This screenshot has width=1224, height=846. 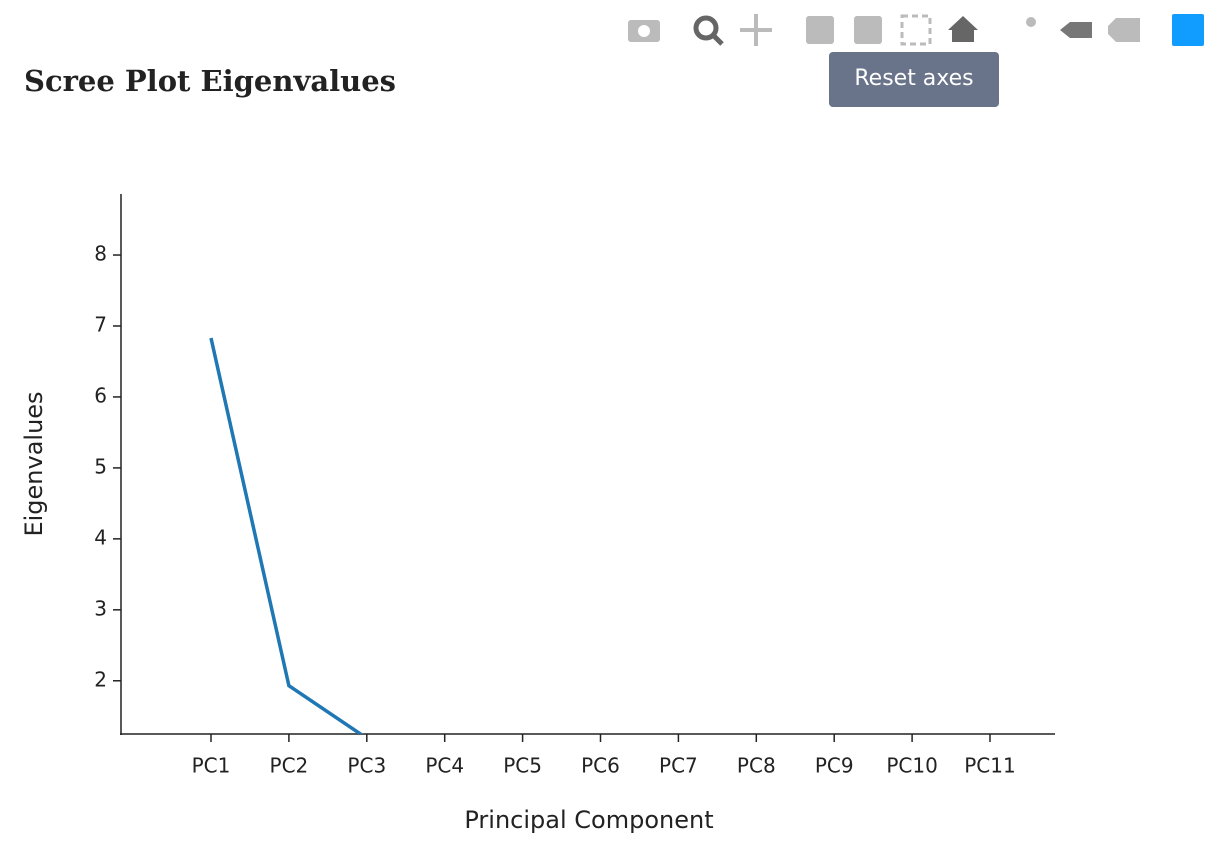 I want to click on x-tick-label: PC7, so click(x=678, y=766).